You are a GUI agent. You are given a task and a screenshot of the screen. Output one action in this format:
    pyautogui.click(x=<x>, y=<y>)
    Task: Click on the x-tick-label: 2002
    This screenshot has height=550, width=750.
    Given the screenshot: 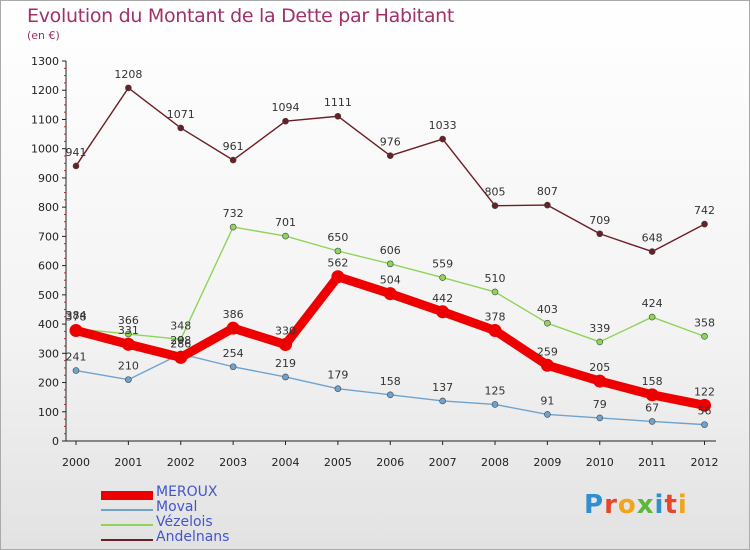 What is the action you would take?
    pyautogui.click(x=181, y=462)
    